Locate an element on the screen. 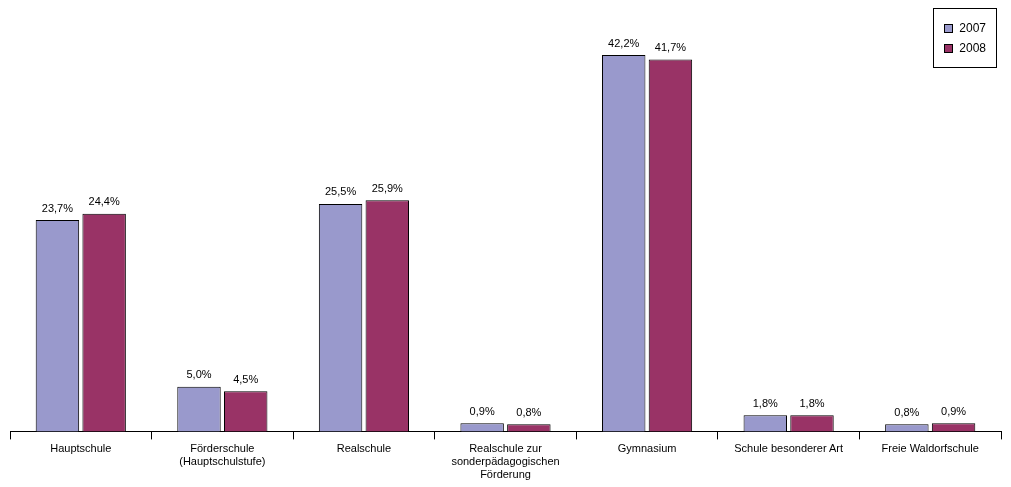 The height and width of the screenshot is (487, 1011). x-tick-label: Realschule is located at coordinates (364, 448).